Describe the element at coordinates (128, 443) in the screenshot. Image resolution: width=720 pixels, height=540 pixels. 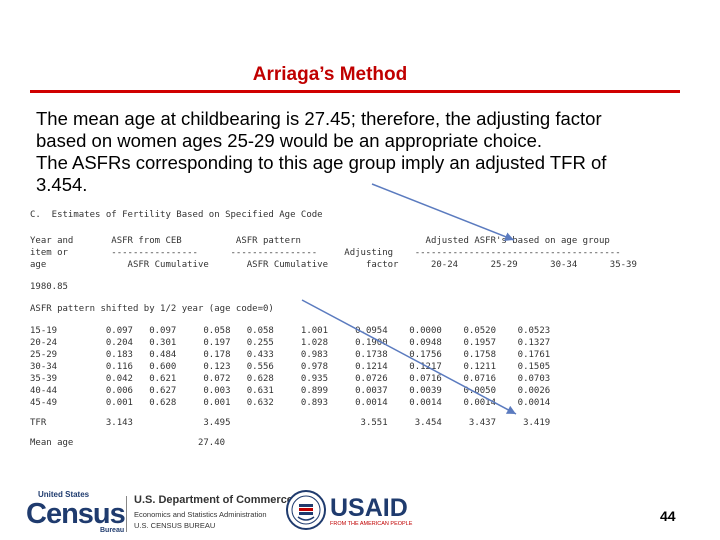
I see `printout-line: Mean age 27.40` at that location.